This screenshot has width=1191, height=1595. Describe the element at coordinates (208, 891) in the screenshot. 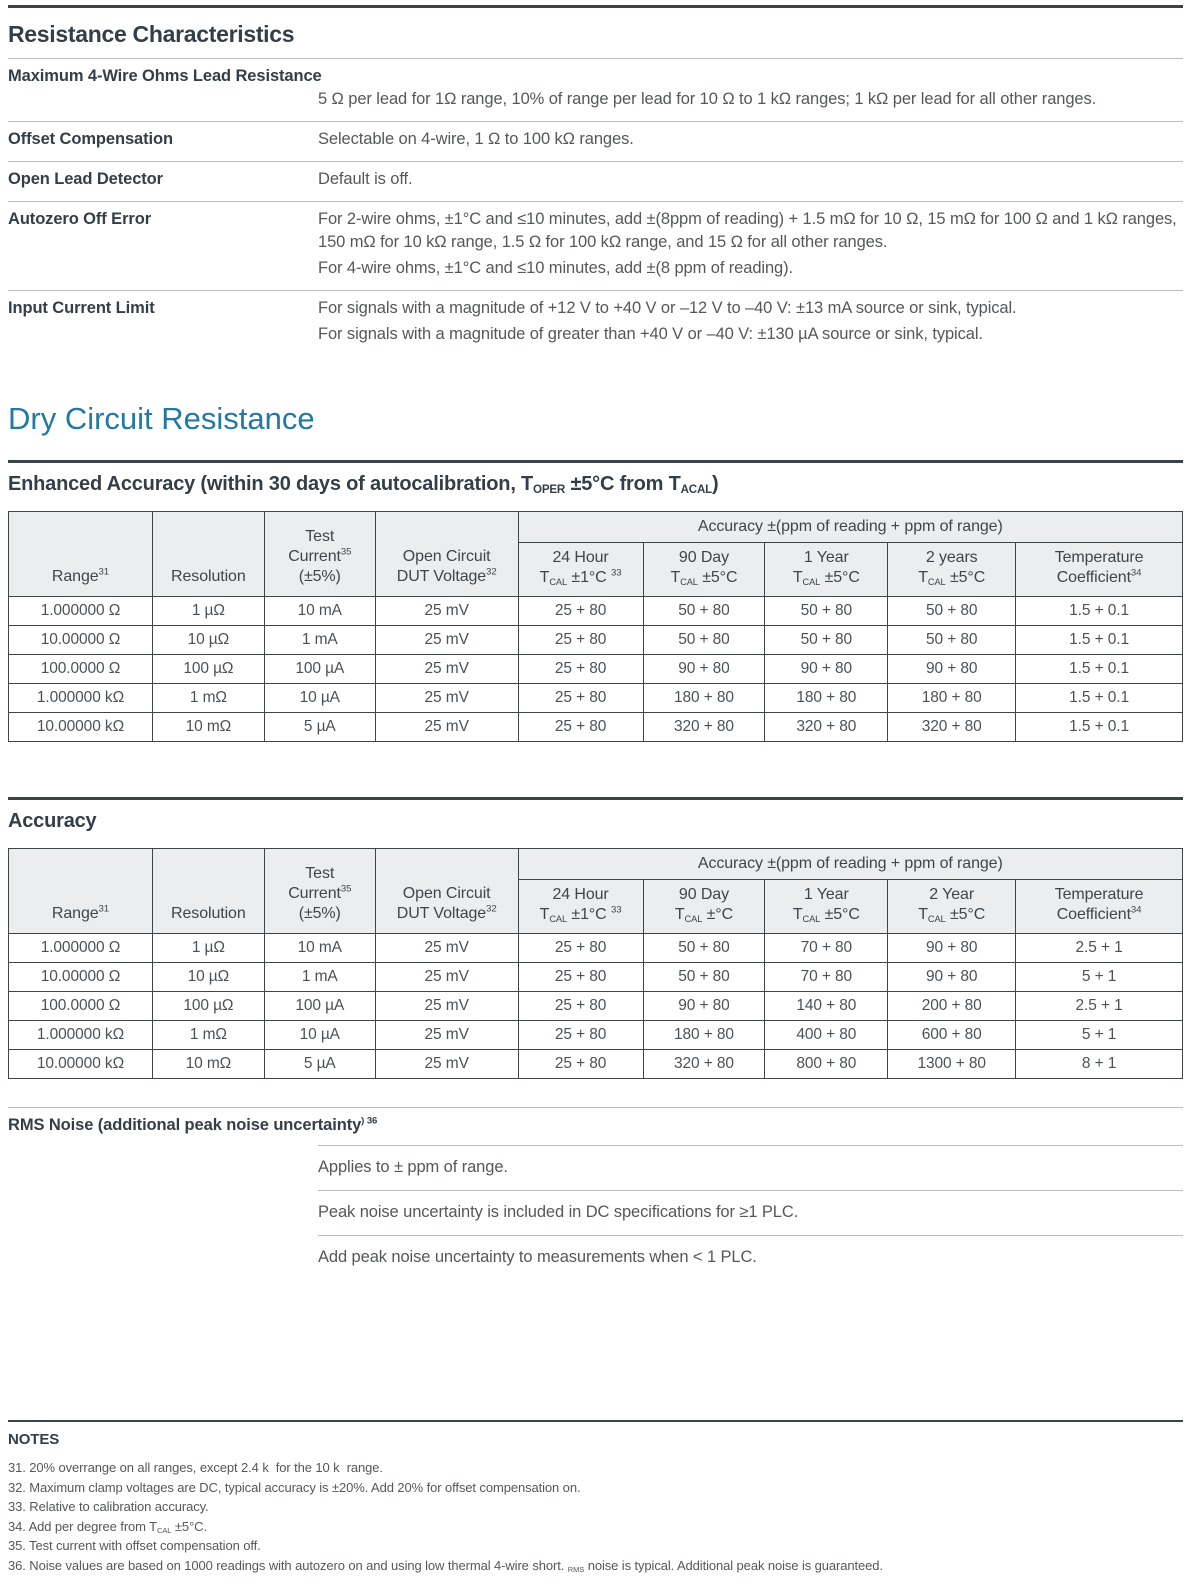

I see `column-header: Resolution` at that location.